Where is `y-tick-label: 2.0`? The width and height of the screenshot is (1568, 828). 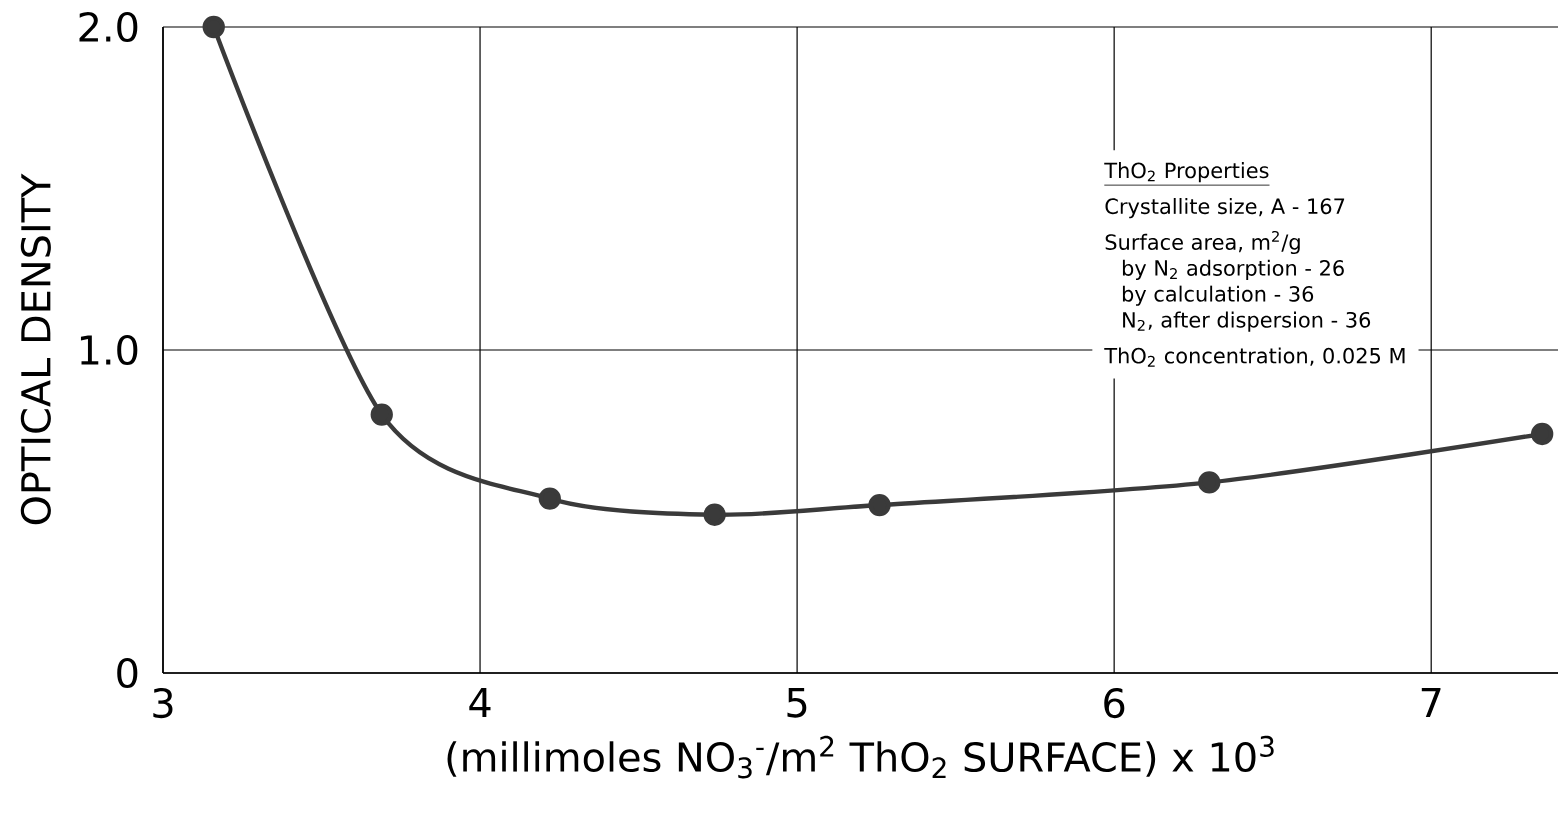 y-tick-label: 2.0 is located at coordinates (108, 27).